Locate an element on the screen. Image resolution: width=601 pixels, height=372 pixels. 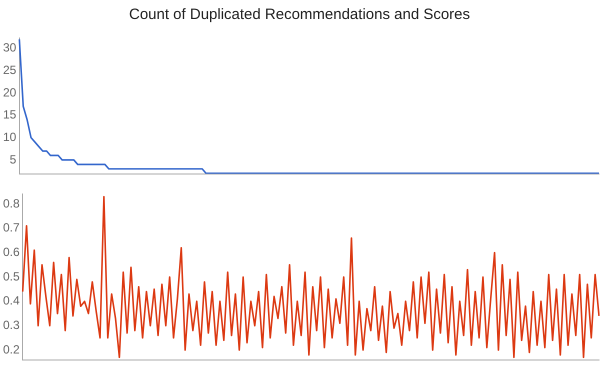
y-tick-label: 0.4 is located at coordinates (11, 301).